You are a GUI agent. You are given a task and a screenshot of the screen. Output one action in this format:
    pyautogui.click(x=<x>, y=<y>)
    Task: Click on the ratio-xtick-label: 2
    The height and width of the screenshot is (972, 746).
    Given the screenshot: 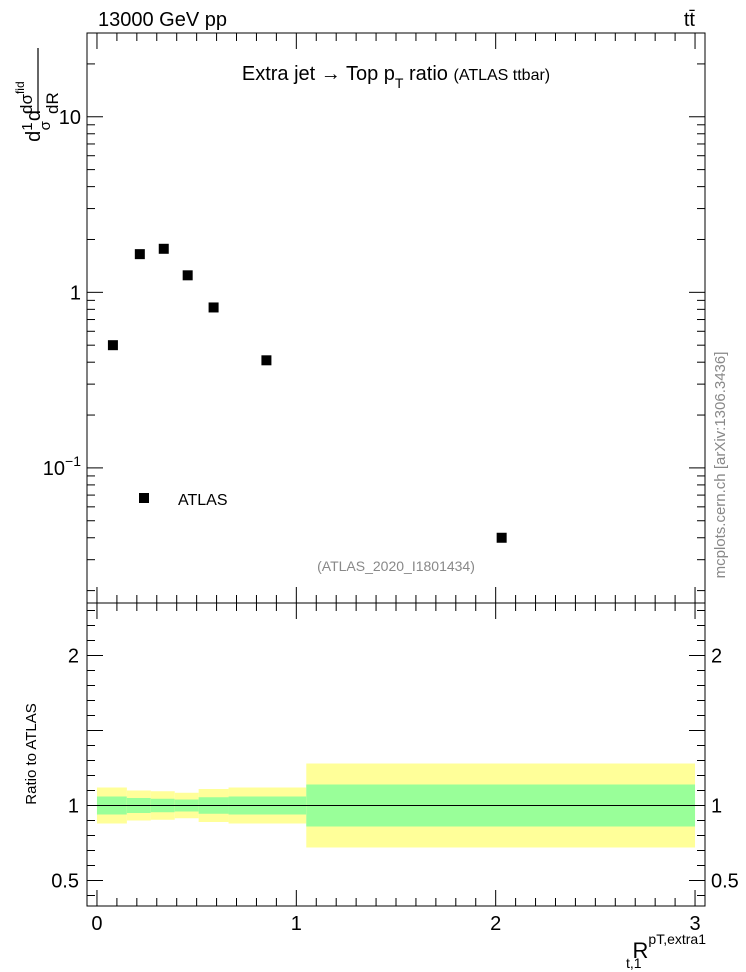 What is the action you would take?
    pyautogui.click(x=495, y=924)
    